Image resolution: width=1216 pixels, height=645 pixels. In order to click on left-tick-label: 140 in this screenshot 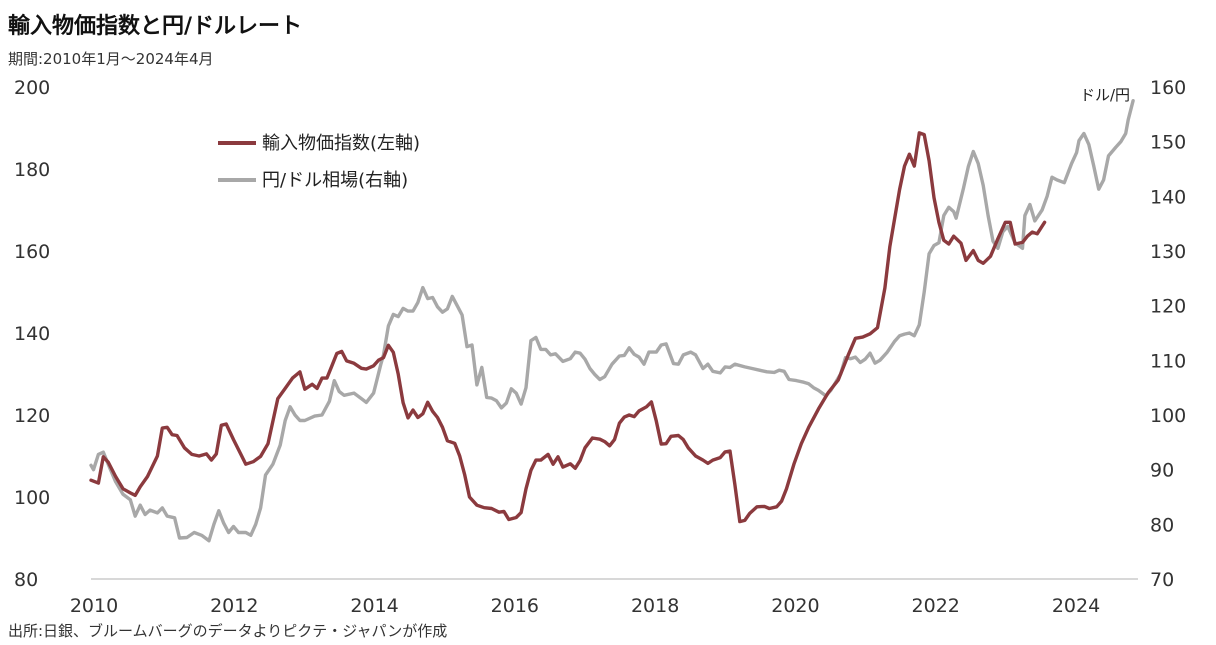, I will do `click(32, 334)`.